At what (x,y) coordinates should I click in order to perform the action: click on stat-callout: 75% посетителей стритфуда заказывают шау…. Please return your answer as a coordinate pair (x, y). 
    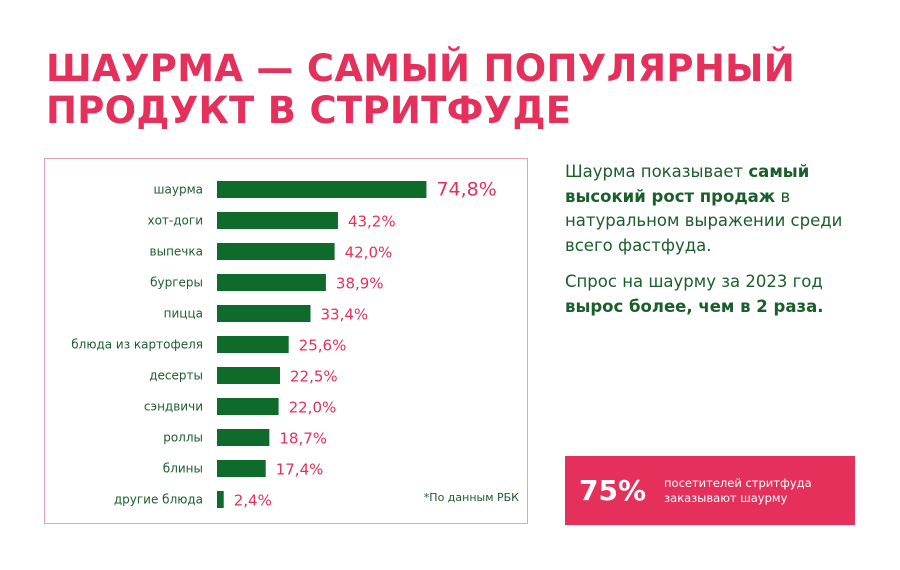
    Looking at the image, I should click on (710, 490).